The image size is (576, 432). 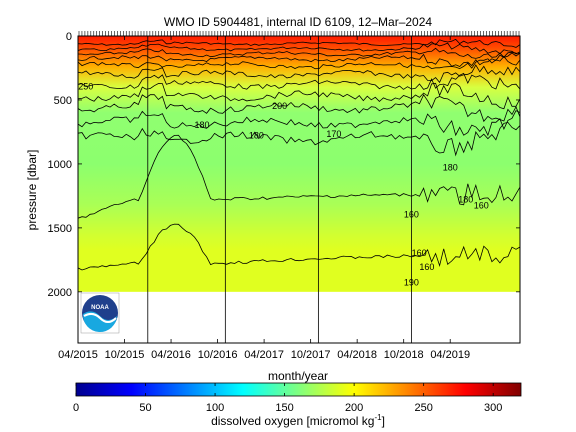 I want to click on colorbar-tick-label: 250, so click(x=423, y=408).